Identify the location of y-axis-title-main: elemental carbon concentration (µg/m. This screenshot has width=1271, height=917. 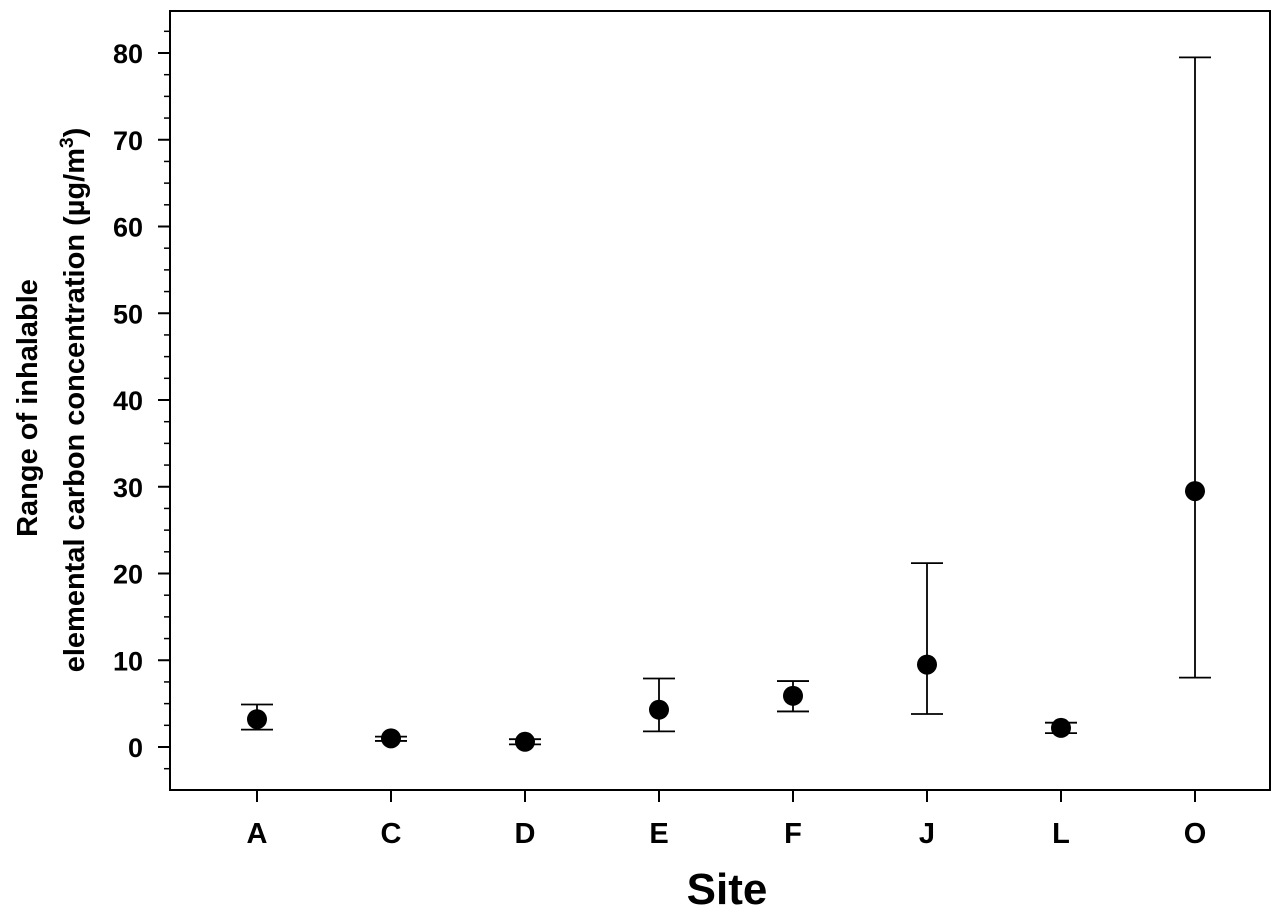
(75, 410).